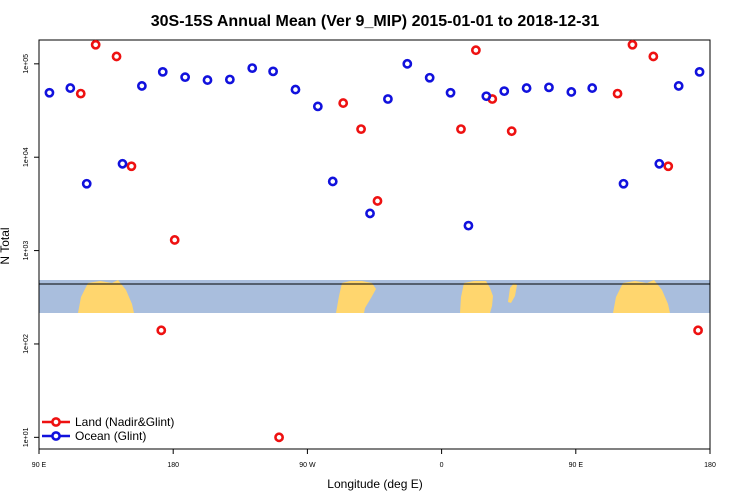 The image size is (750, 500). What do you see at coordinates (110, 436) in the screenshot?
I see `legend-label-ocean: Ocean (Glint)` at bounding box center [110, 436].